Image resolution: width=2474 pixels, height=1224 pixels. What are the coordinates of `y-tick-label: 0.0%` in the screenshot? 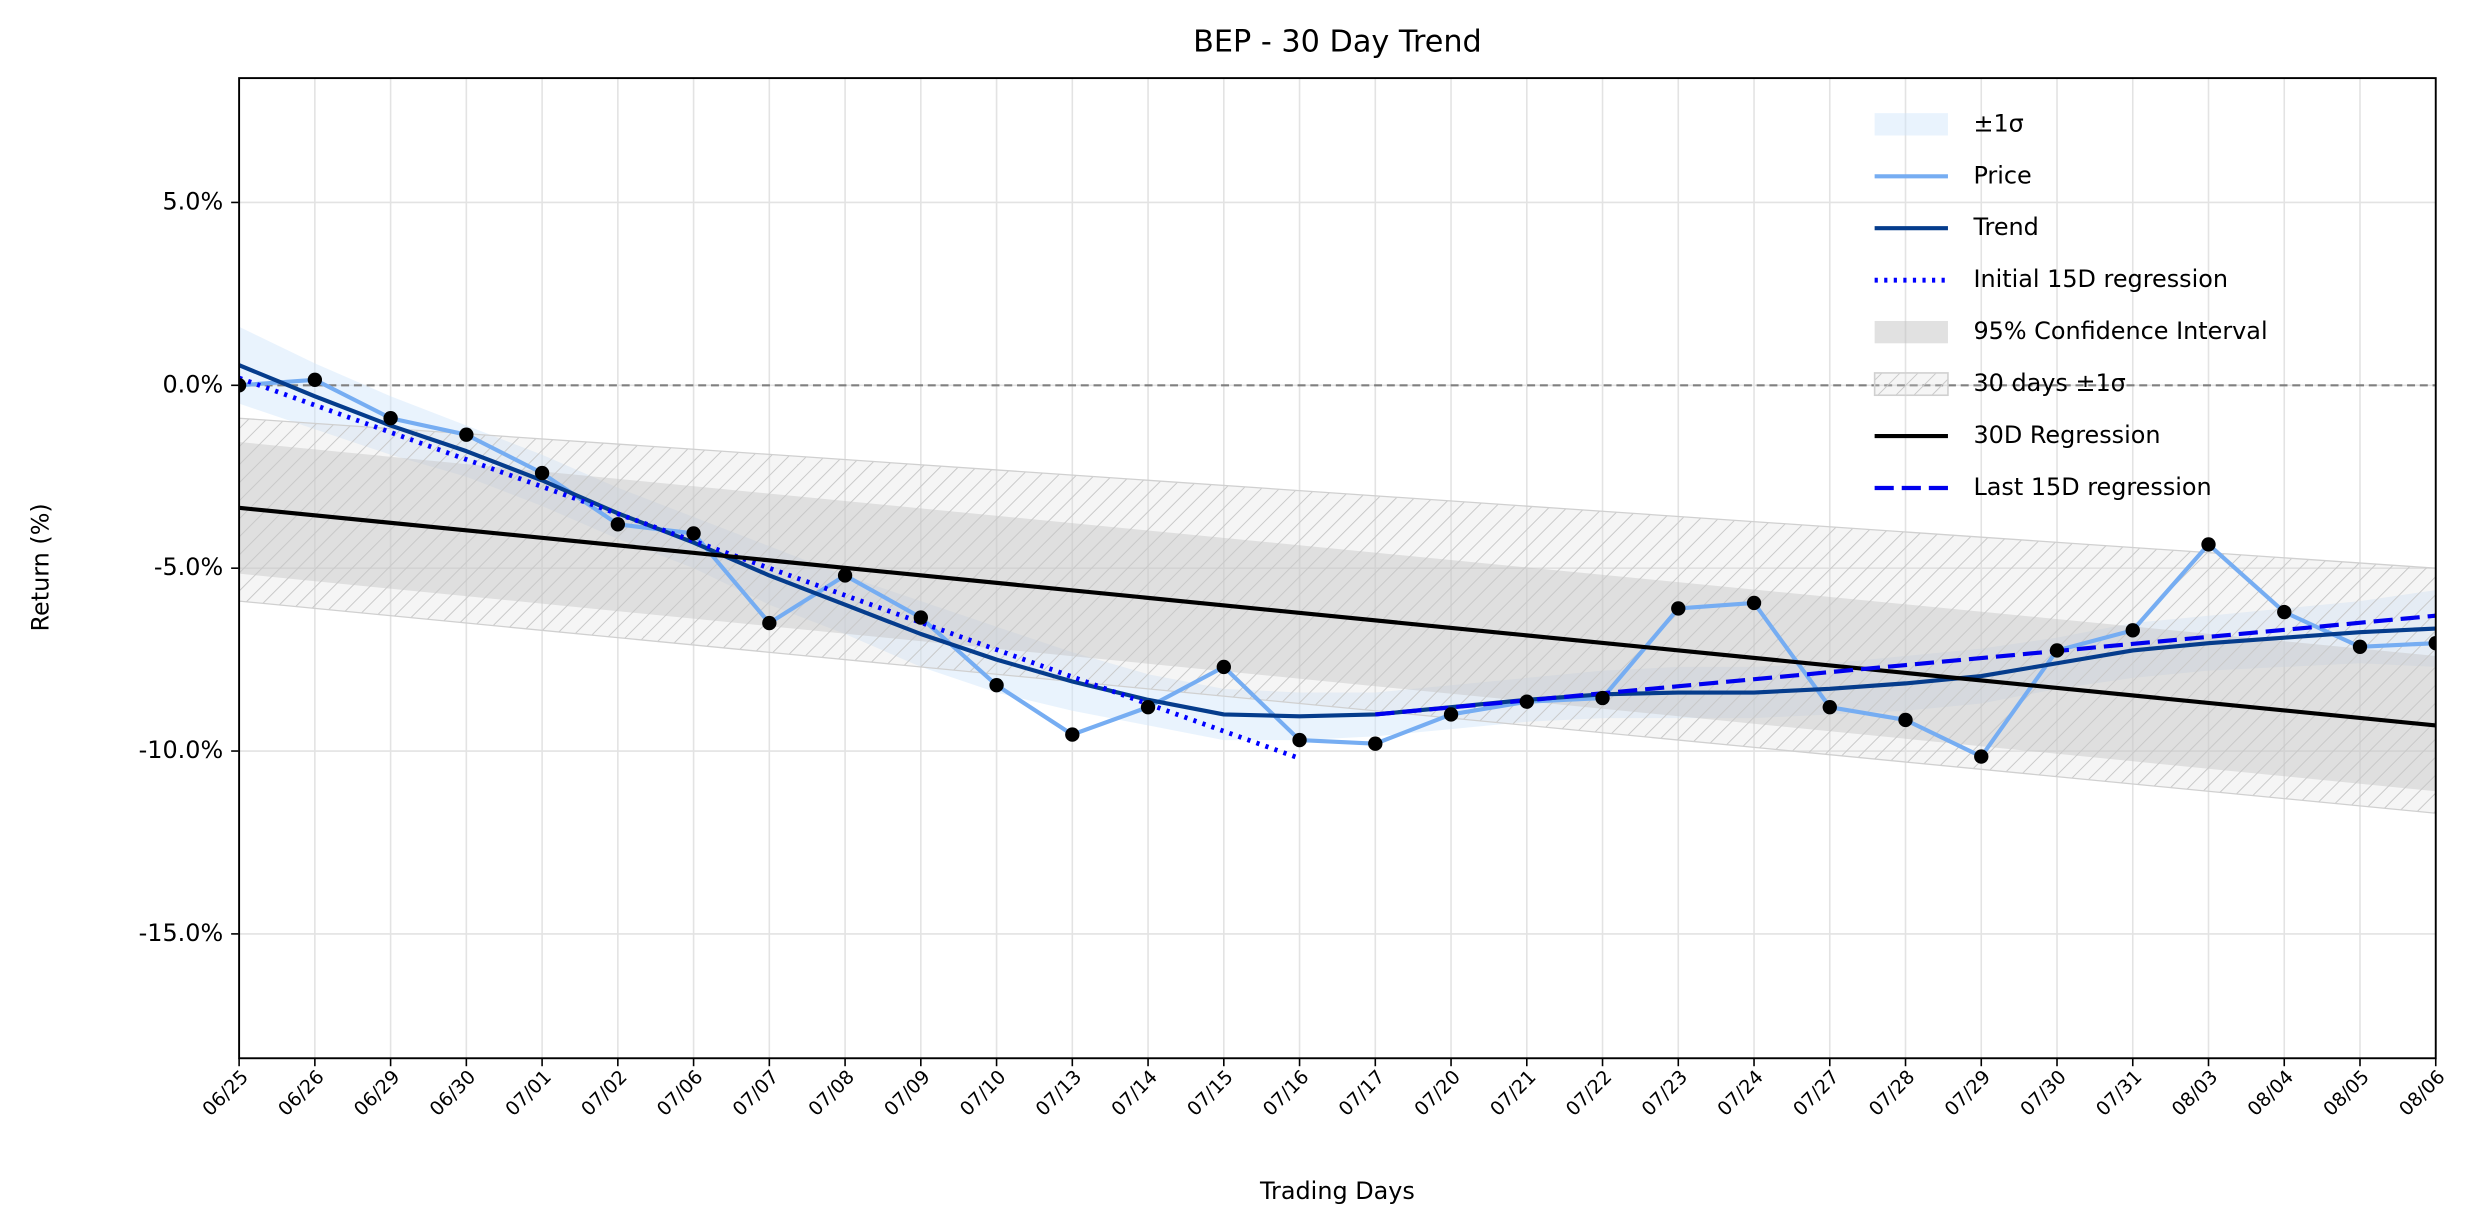 It's located at (192, 384).